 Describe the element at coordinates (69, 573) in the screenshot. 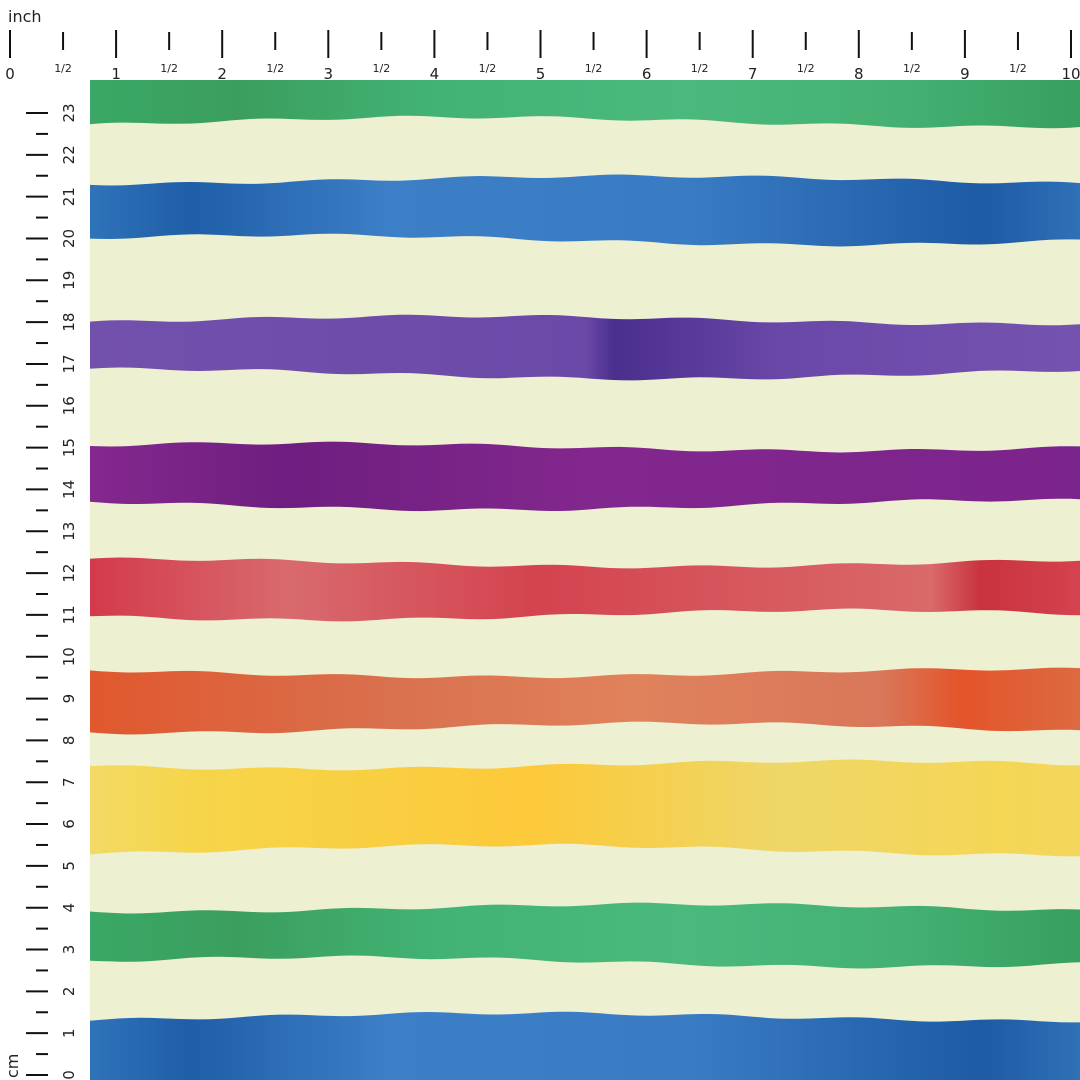

I see `left-tick-label: 12` at that location.